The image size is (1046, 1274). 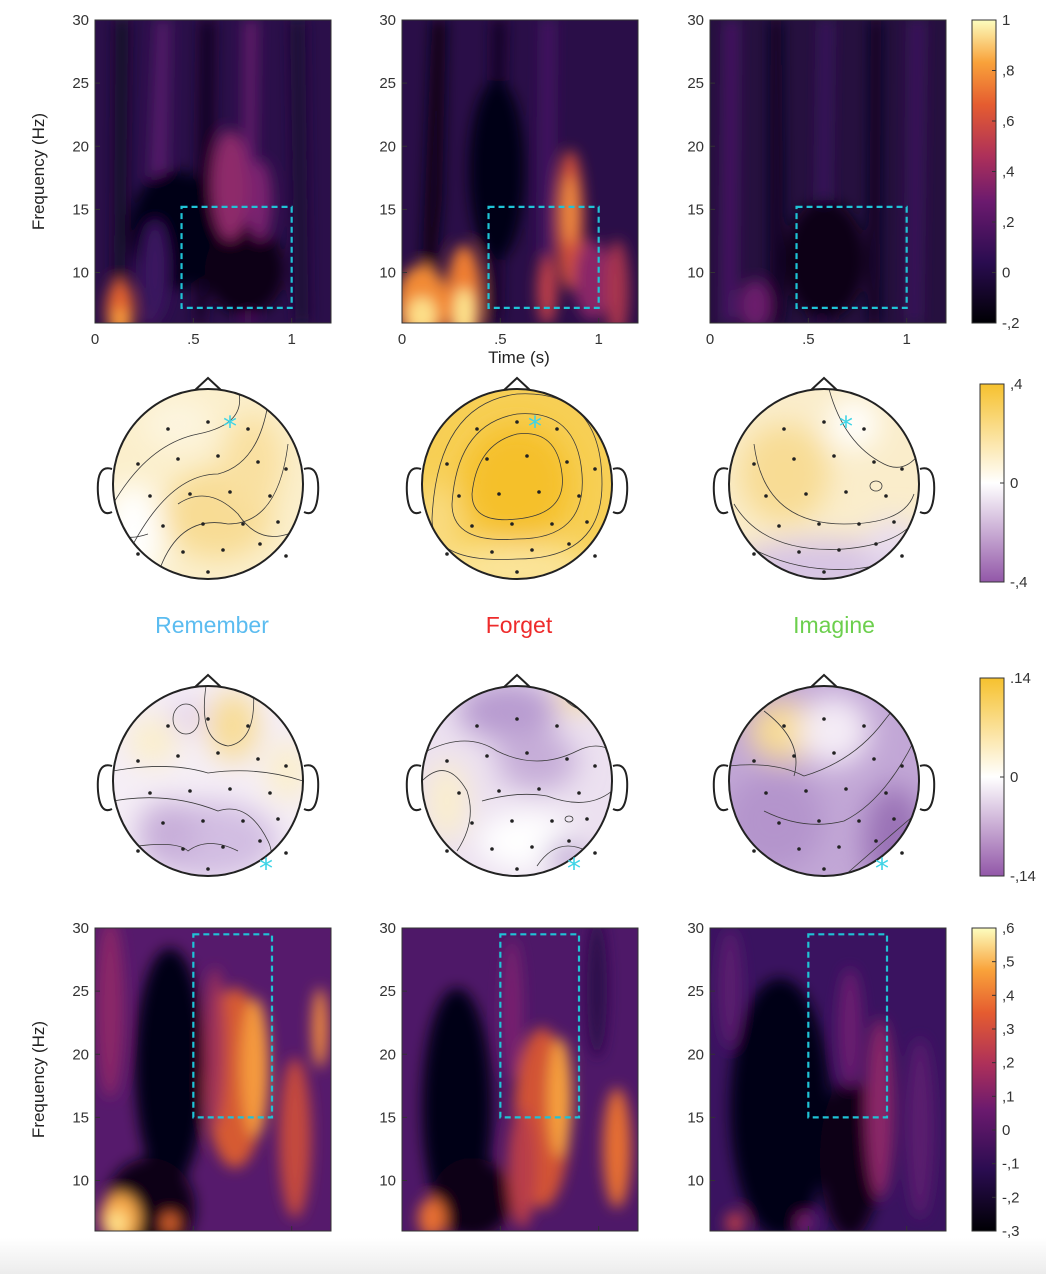 What do you see at coordinates (1003, 483) in the screenshot?
I see `colorbar-topo-1: ,4 0 -,4` at bounding box center [1003, 483].